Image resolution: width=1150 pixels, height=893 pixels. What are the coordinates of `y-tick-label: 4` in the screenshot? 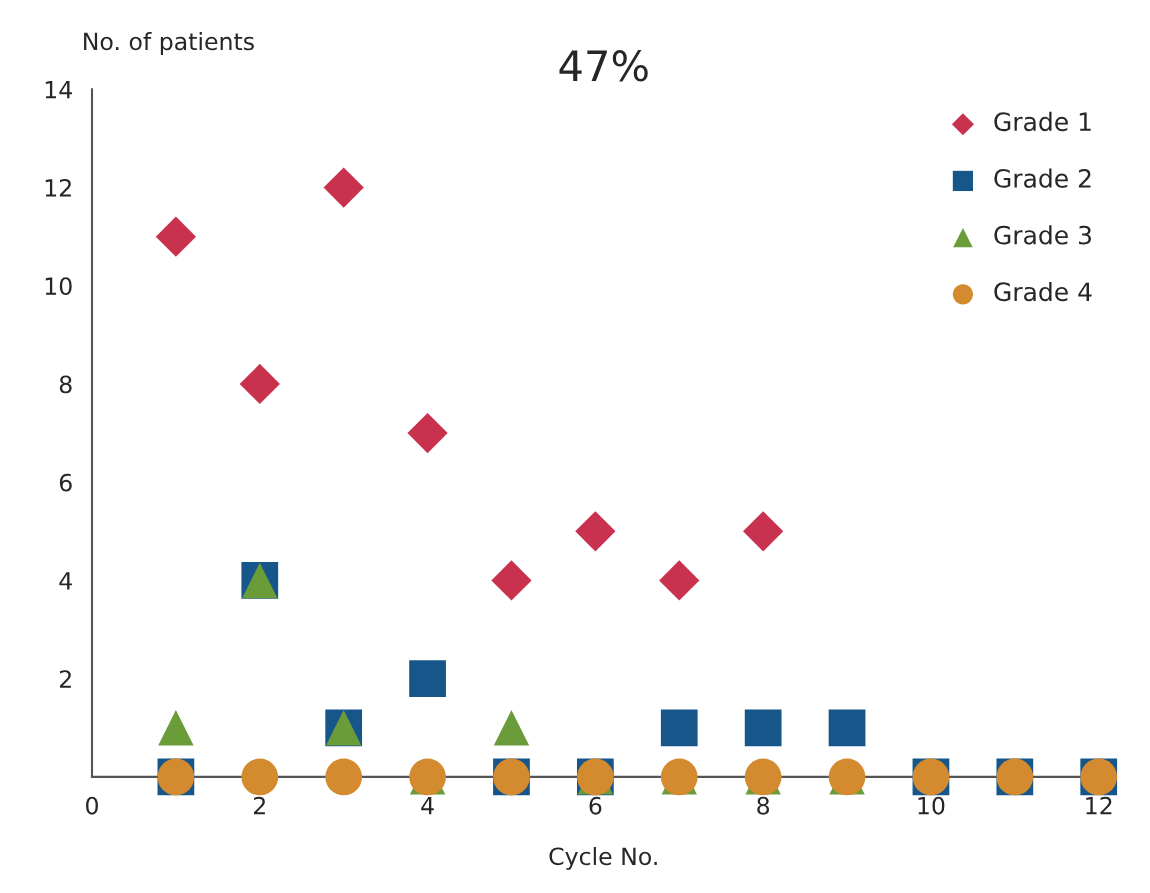 It's located at (65, 581).